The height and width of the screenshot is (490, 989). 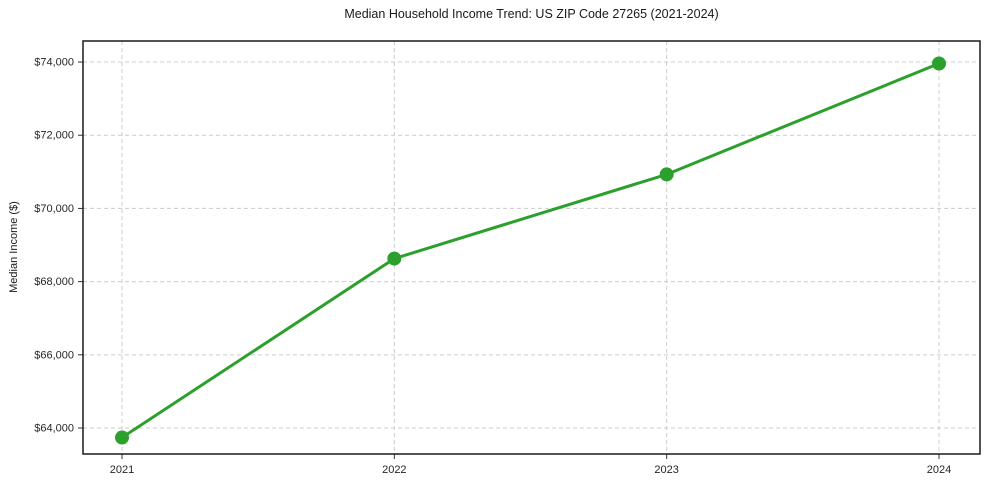 I want to click on x-tick-label: 2024, so click(x=939, y=470).